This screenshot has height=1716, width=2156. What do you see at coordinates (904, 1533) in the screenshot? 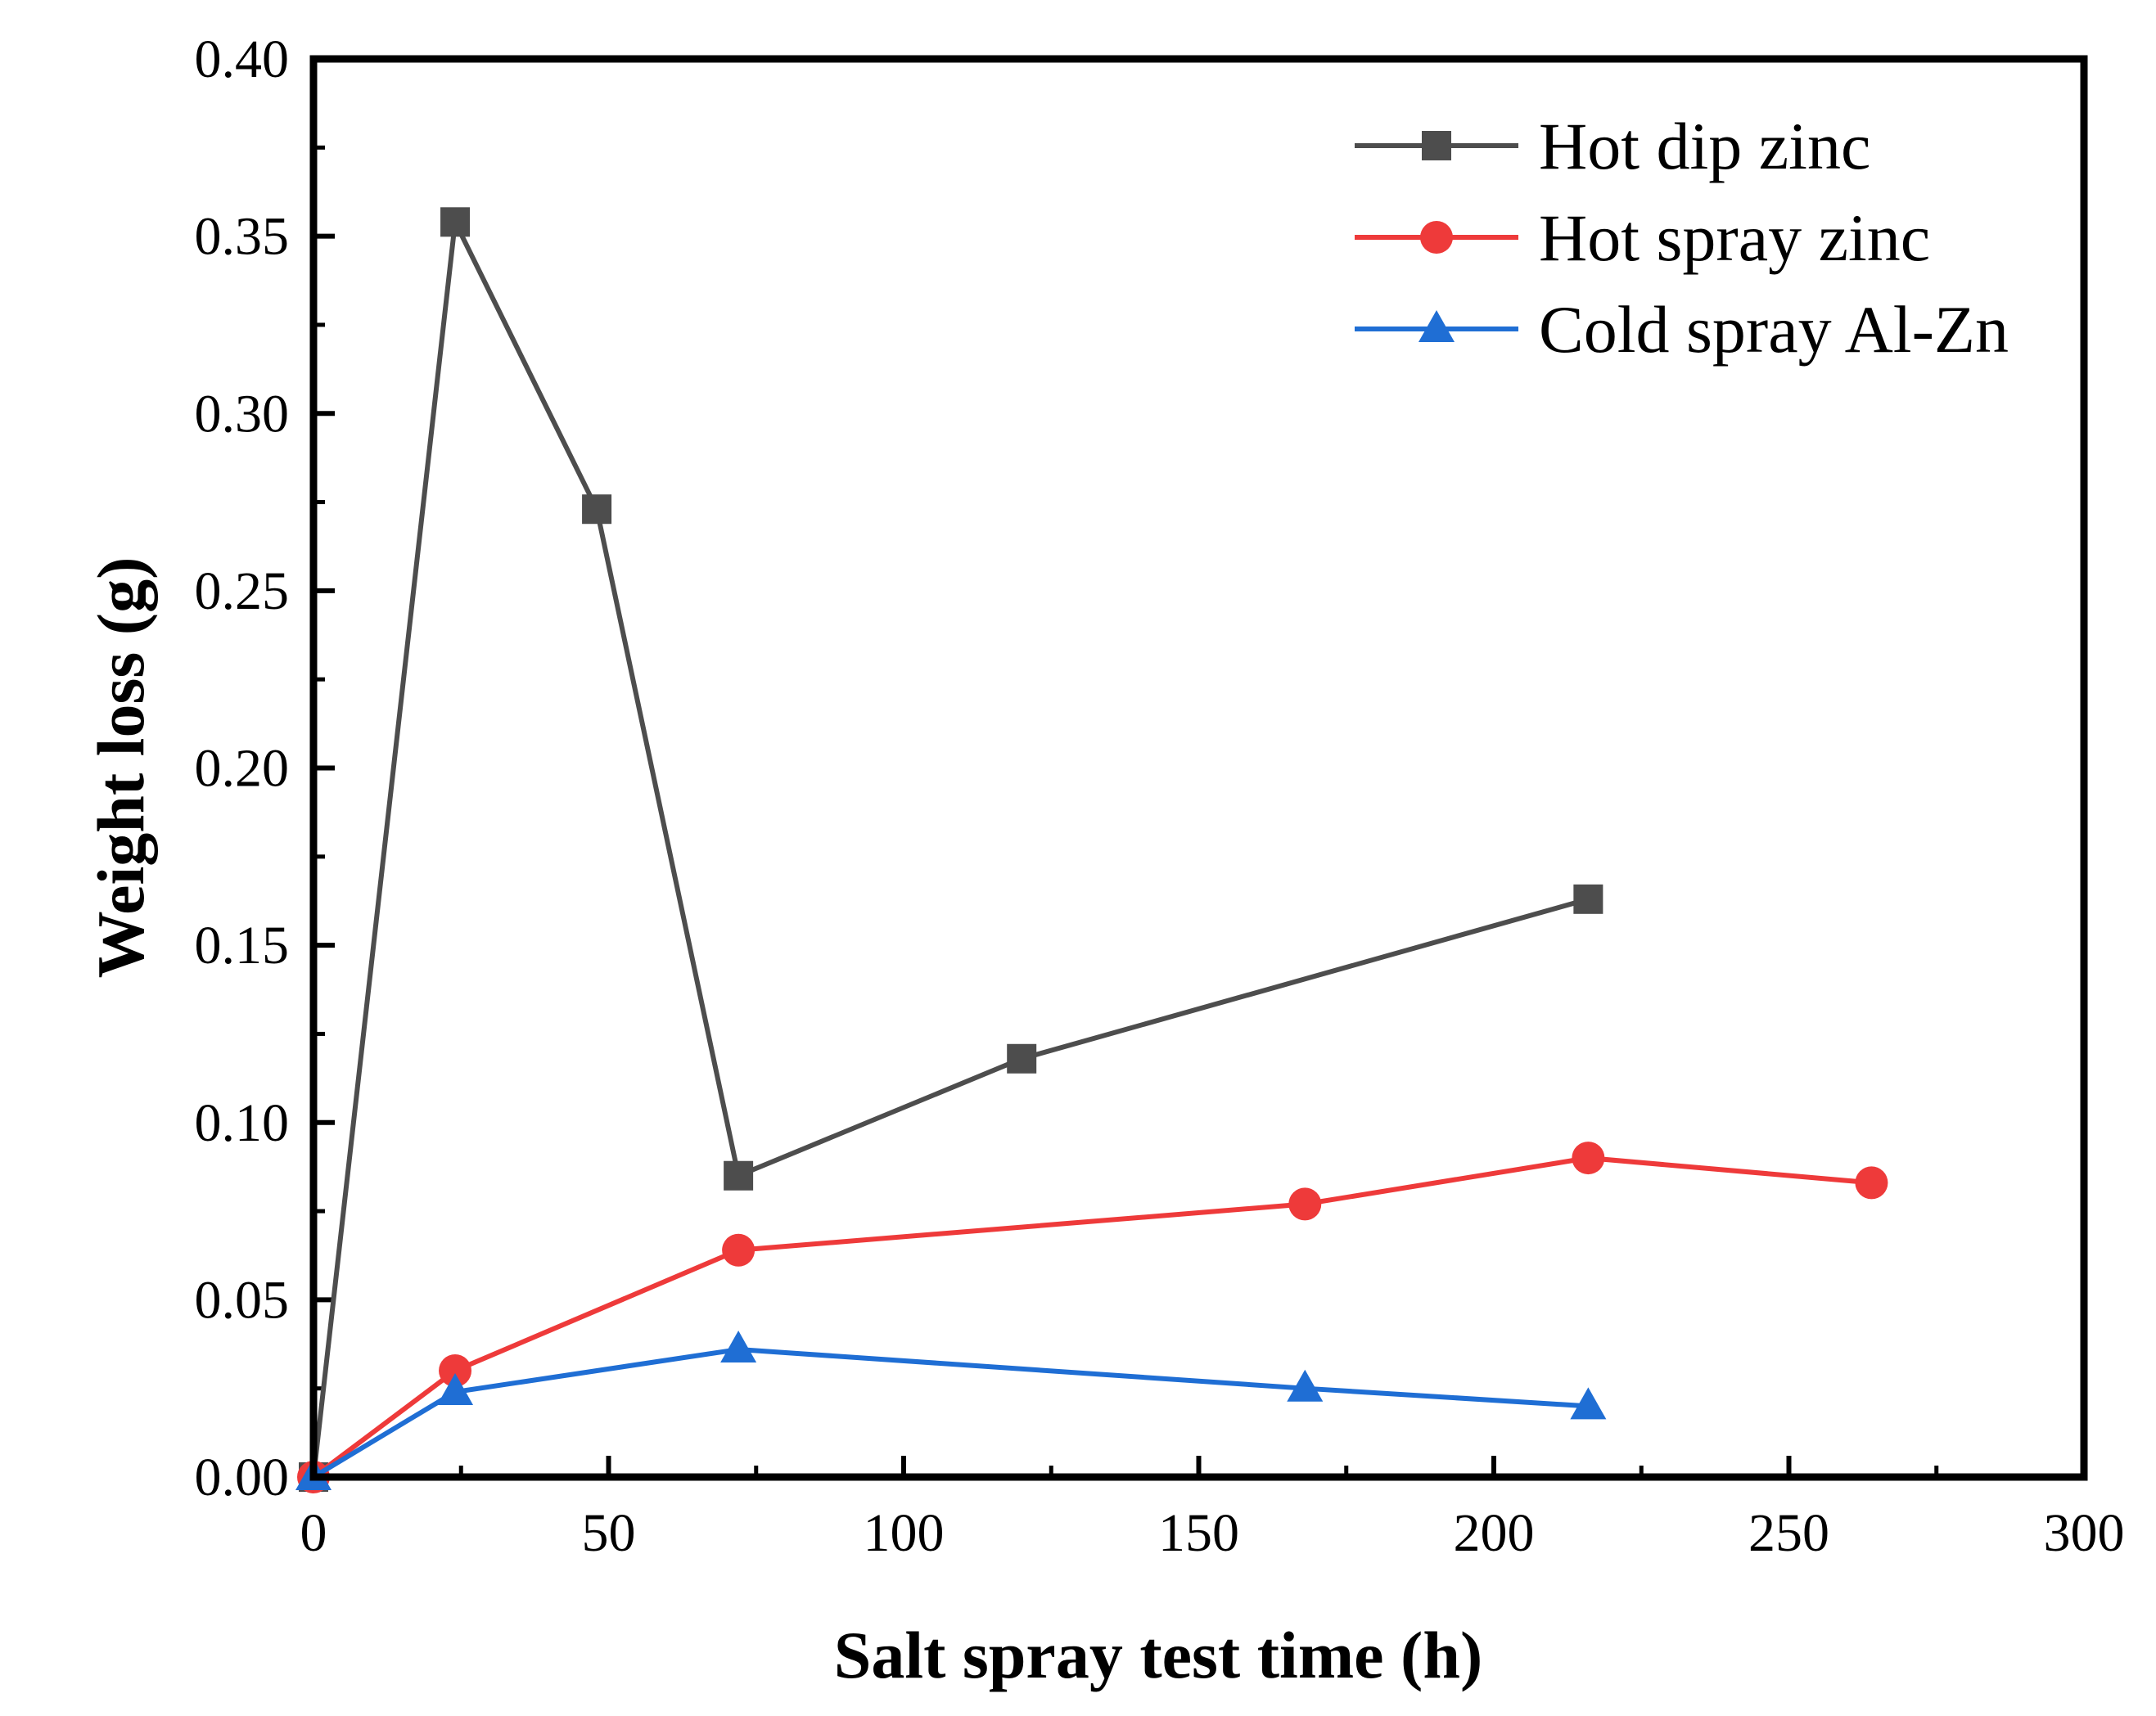
I see `x-tick-label: 100` at bounding box center [904, 1533].